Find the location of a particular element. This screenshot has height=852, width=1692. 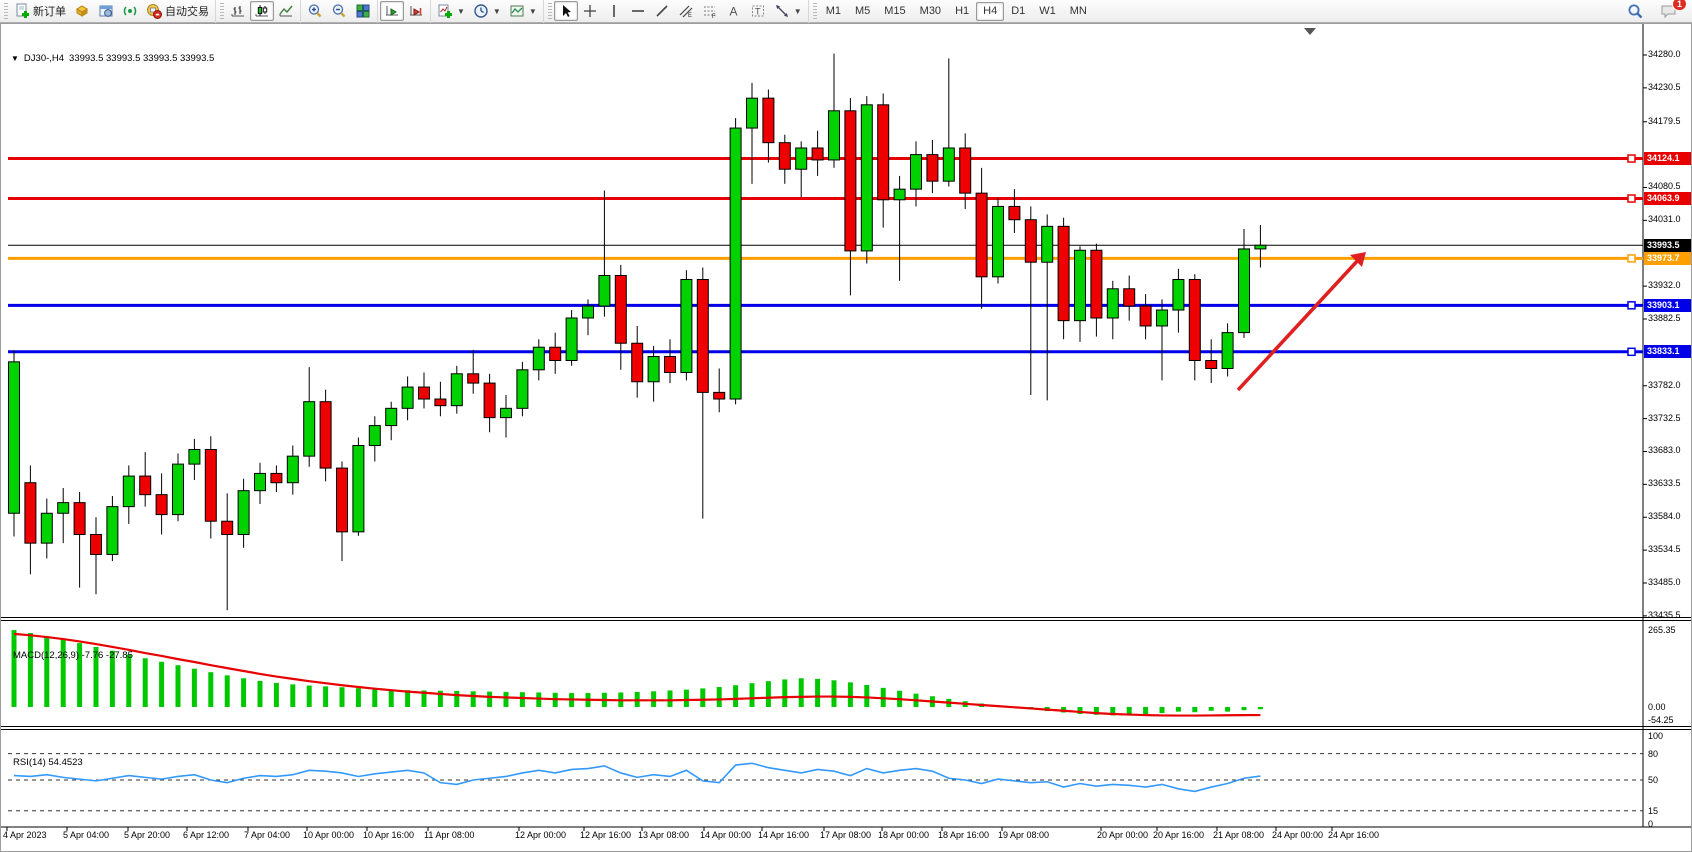

arrows-button: ▼ is located at coordinates (788, 11).